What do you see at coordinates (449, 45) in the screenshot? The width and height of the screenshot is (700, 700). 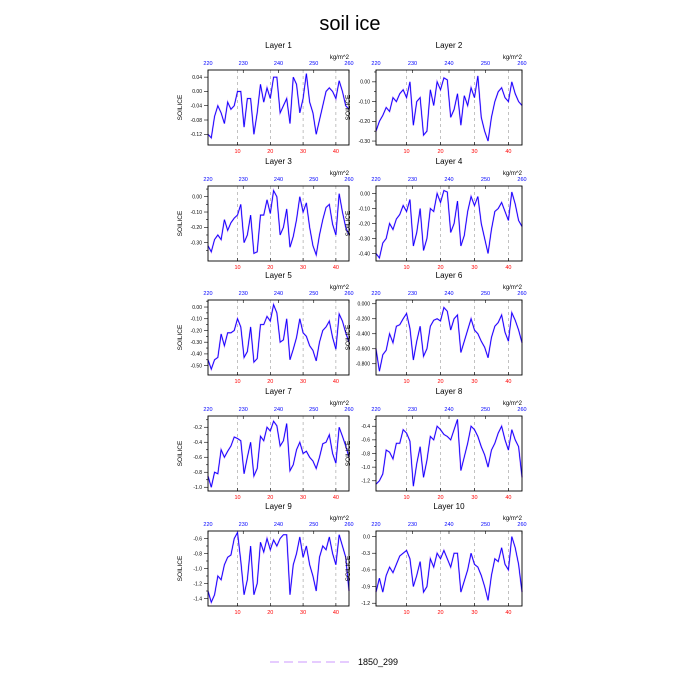 I see `panel-title: Layer 2` at bounding box center [449, 45].